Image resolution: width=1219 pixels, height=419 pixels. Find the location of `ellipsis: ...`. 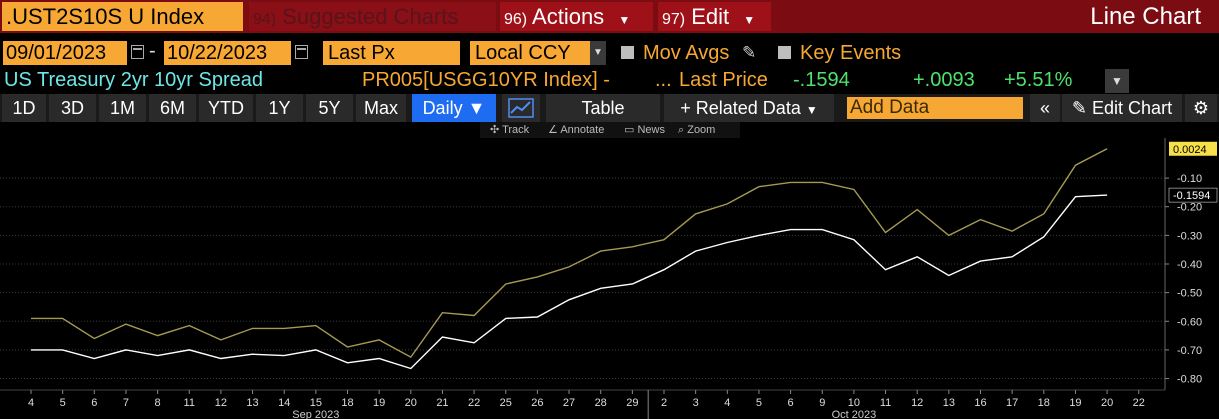

ellipsis: ... is located at coordinates (663, 80).